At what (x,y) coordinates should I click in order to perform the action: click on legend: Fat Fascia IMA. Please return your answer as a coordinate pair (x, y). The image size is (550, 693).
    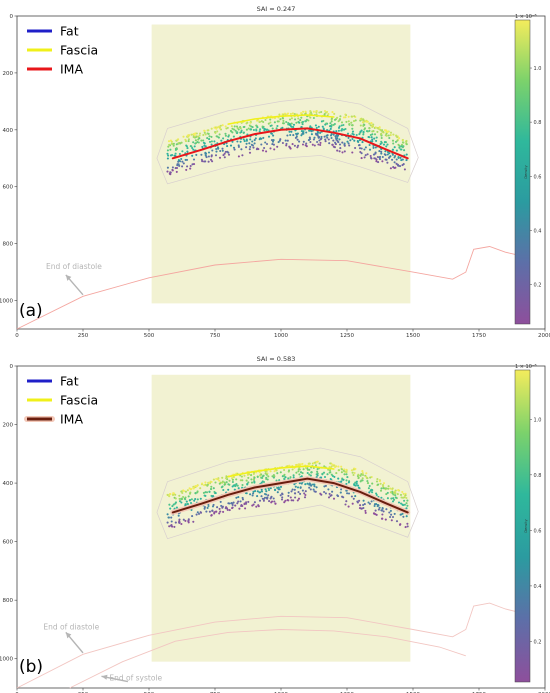
    Looking at the image, I should click on (61, 400).